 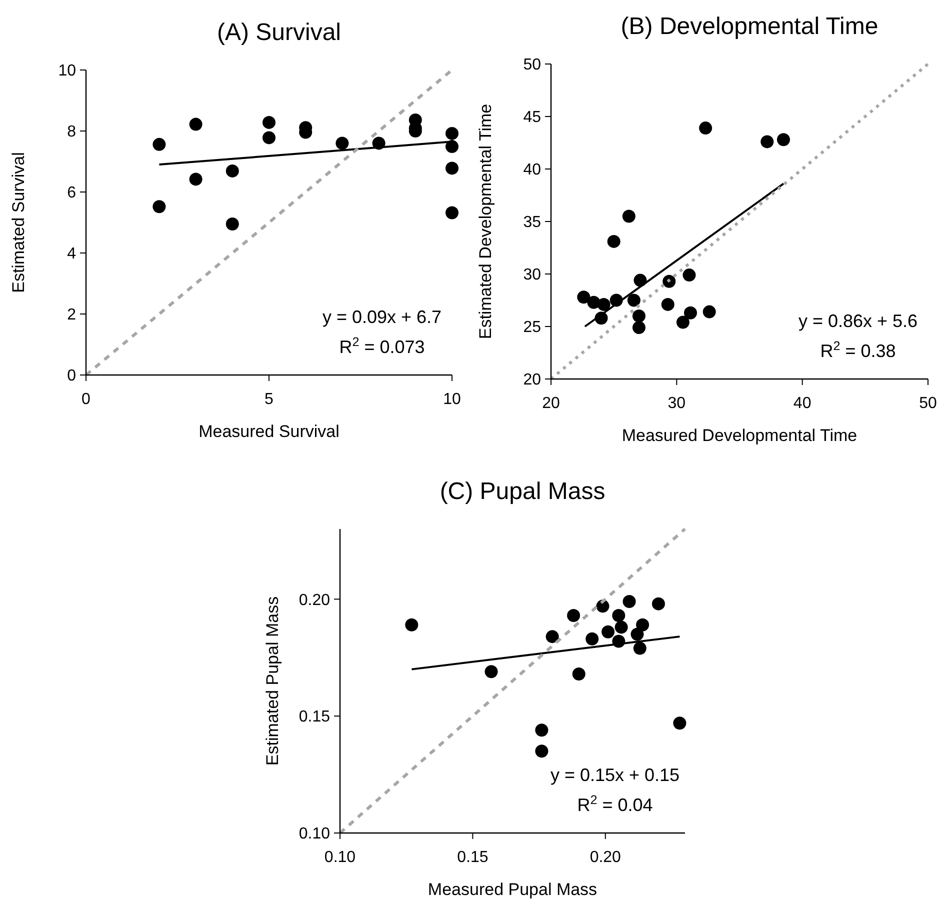 I want to click on y-tick-label: 4, so click(x=71, y=254).